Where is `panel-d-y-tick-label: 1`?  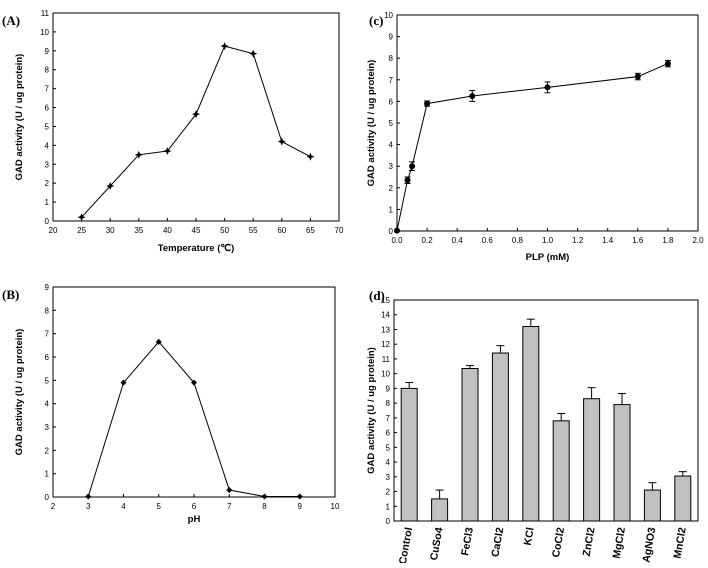
panel-d-y-tick-label: 1 is located at coordinates (388, 506).